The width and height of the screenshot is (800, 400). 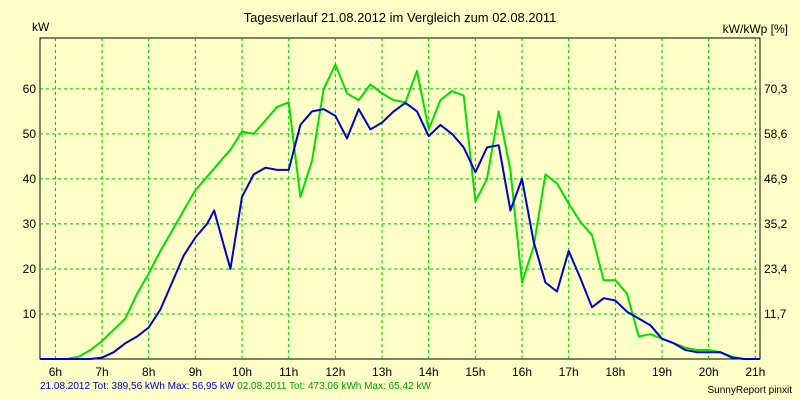 What do you see at coordinates (195, 372) in the screenshot?
I see `x-tick-label: 9h` at bounding box center [195, 372].